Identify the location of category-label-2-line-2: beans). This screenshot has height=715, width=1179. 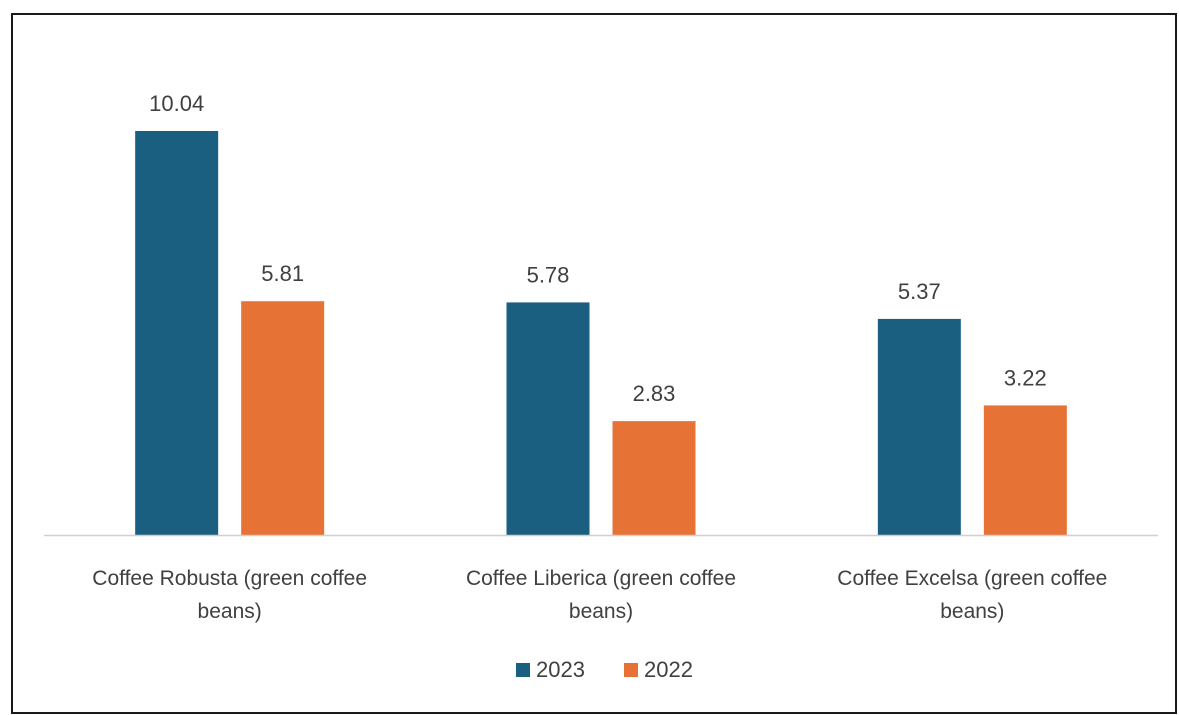
(601, 611).